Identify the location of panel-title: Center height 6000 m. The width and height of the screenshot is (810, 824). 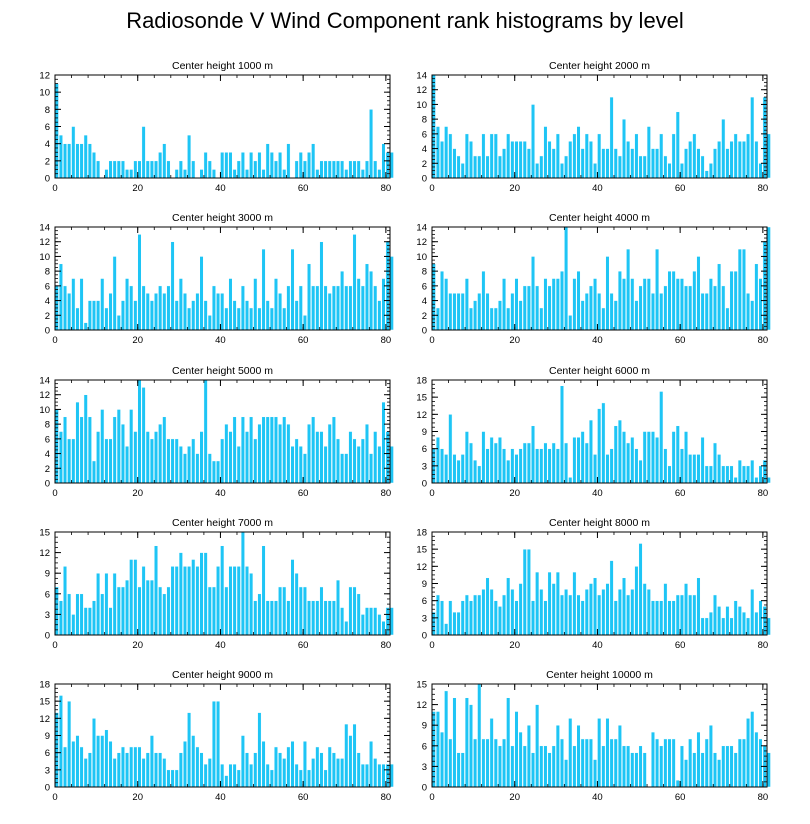
(599, 371).